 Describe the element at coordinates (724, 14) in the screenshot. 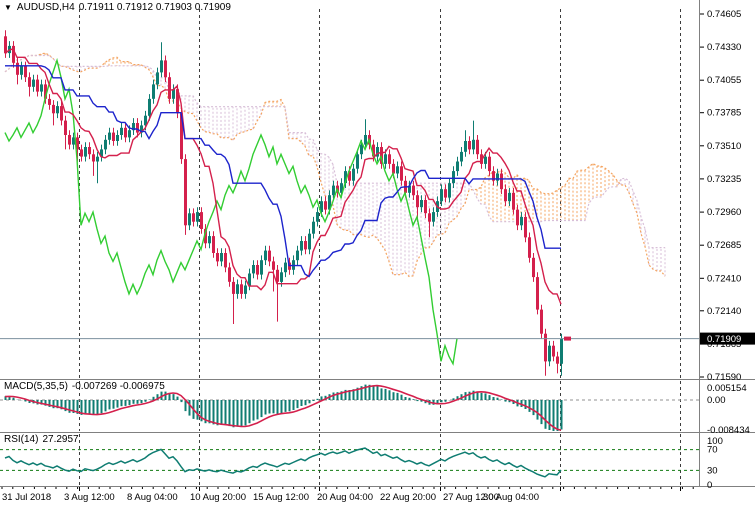

I see `price-tick-label: 0.74605` at that location.